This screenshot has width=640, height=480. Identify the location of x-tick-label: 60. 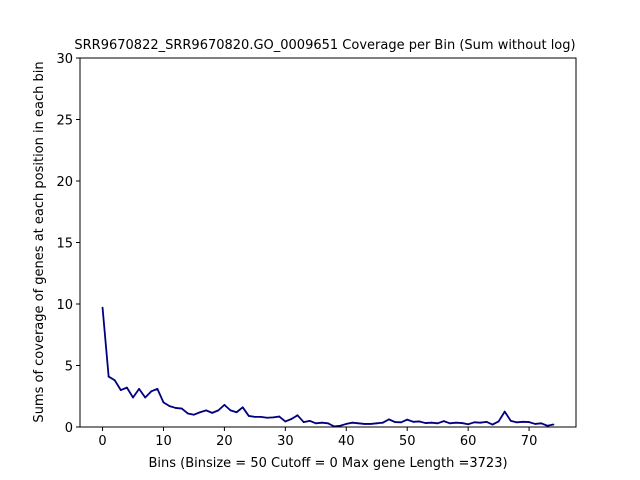
(468, 441).